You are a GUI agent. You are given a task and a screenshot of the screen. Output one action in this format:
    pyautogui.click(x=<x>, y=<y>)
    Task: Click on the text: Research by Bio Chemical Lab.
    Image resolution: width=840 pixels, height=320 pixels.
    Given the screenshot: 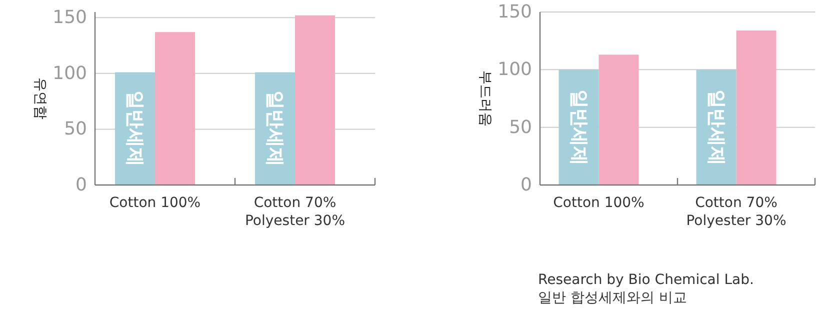 What is the action you would take?
    pyautogui.click(x=646, y=280)
    